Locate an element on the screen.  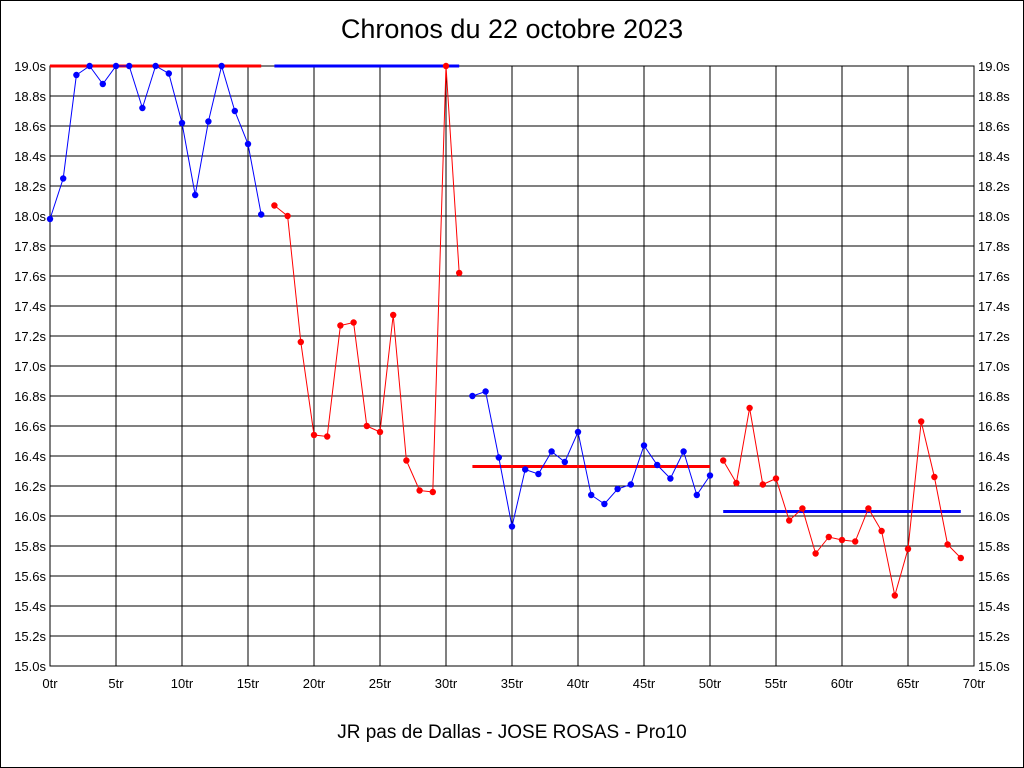
y-tick-label-right: 15.8s is located at coordinates (994, 546).